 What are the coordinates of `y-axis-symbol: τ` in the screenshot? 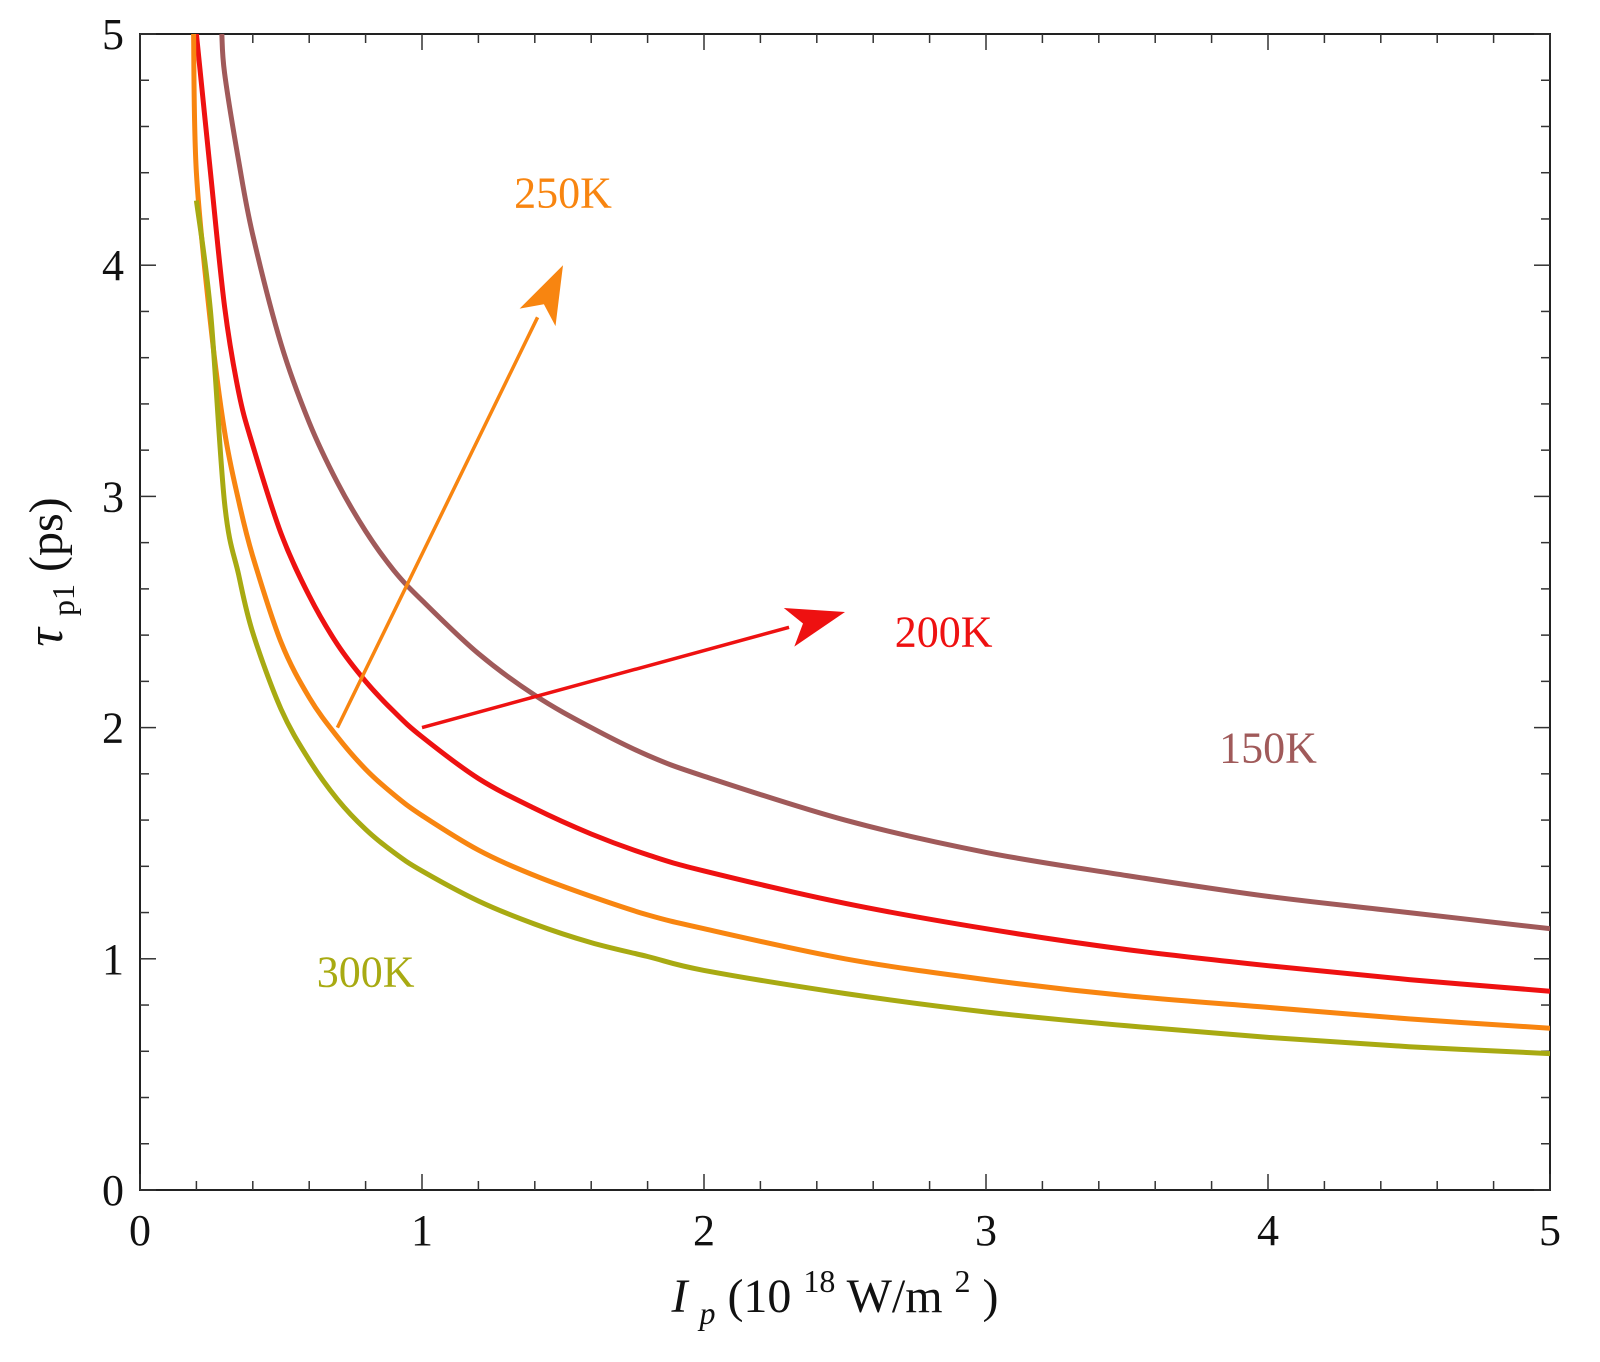 It's located at (45, 636).